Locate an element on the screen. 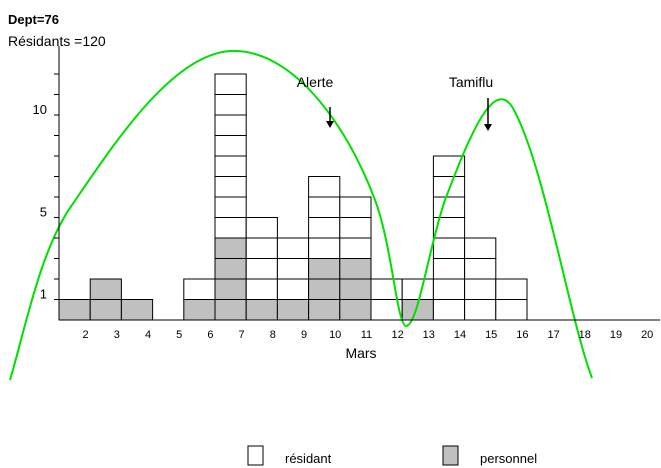  annotation-alerte-label: Alerte is located at coordinates (315, 82).